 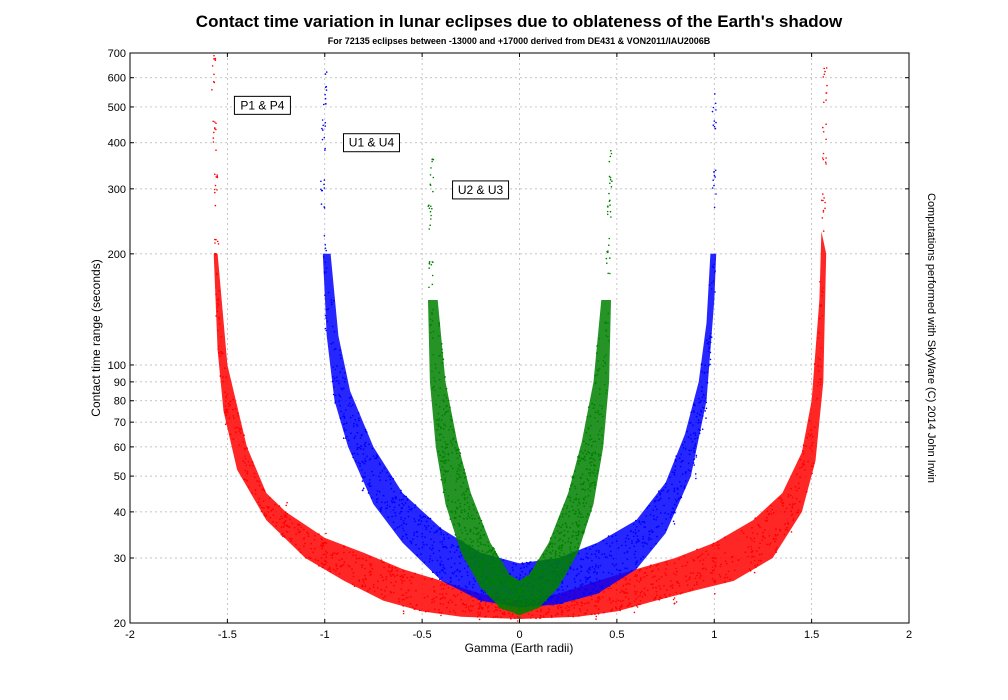 I want to click on x-tick-label: 1.5, so click(x=811, y=635).